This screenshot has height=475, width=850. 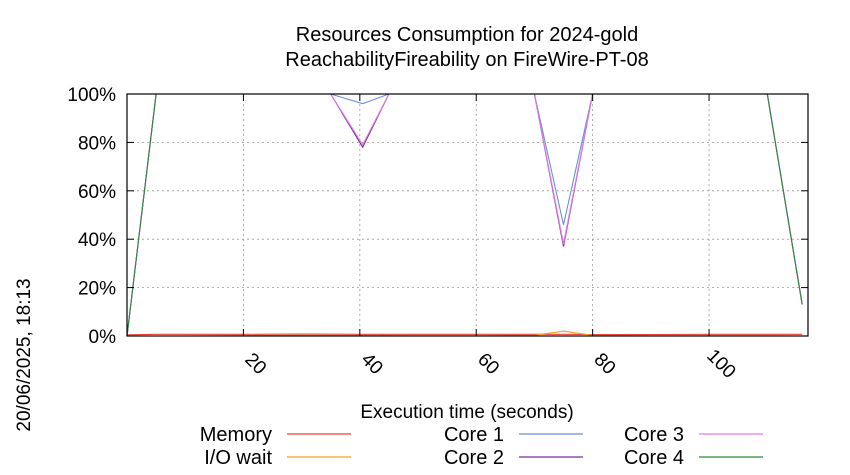 I want to click on legend-item-core-3: Core 3, so click(x=693, y=435).